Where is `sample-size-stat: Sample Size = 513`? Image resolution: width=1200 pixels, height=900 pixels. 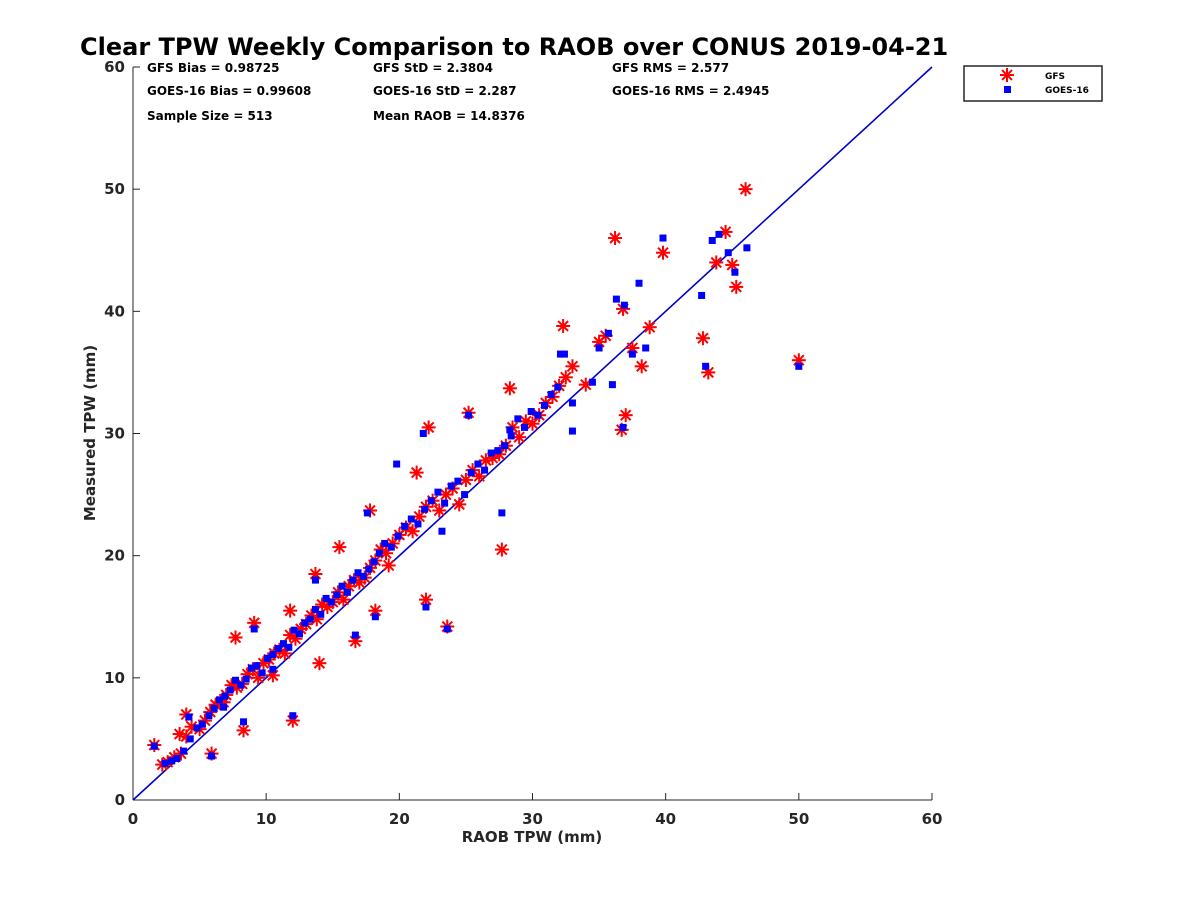 sample-size-stat: Sample Size = 513 is located at coordinates (210, 116).